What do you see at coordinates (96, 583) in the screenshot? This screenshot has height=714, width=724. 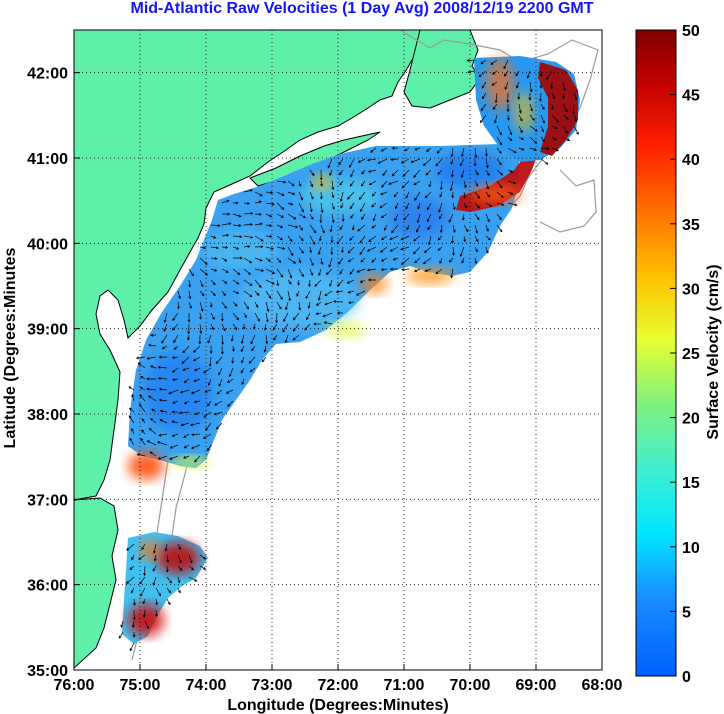 I see `land-mass-south` at bounding box center [96, 583].